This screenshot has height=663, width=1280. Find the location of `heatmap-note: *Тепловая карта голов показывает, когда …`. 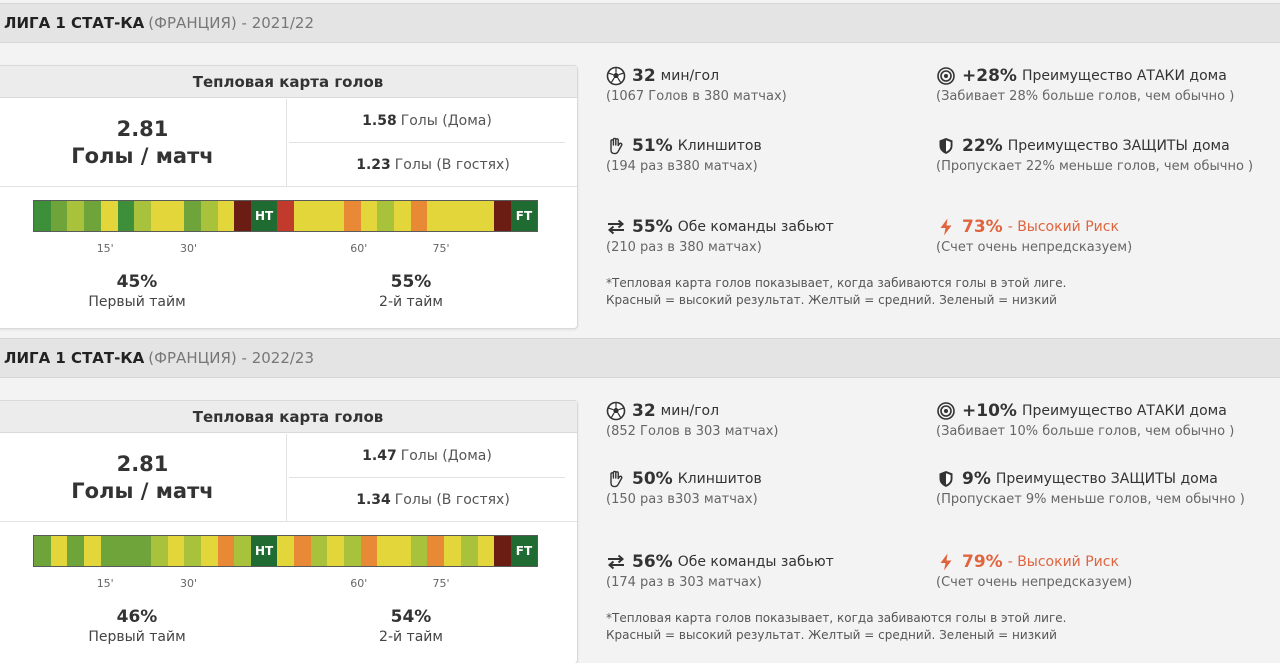

heatmap-note: *Тепловая карта голов показывает, когда … is located at coordinates (936, 627).